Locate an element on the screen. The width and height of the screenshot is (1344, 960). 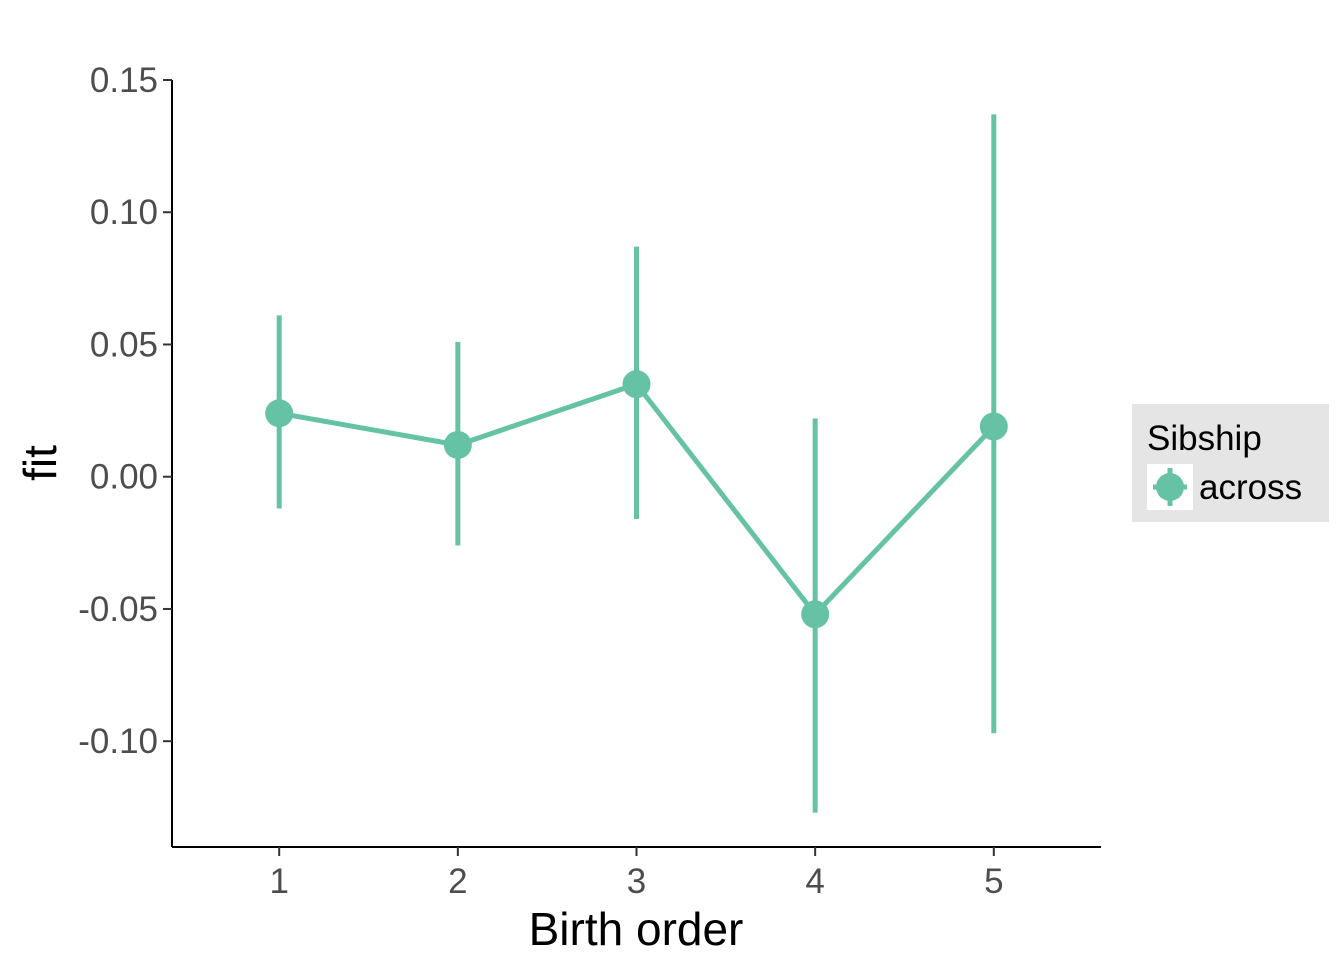
x-tick-label: 1 is located at coordinates (278, 881).